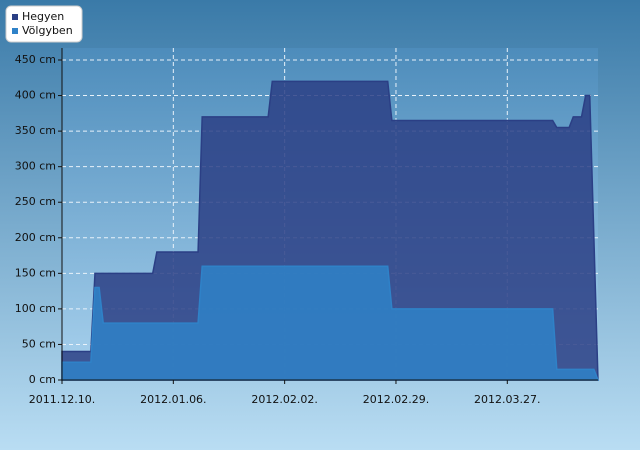 This screenshot has width=640, height=450. I want to click on y-tick-label: 200 cm, so click(35, 237).